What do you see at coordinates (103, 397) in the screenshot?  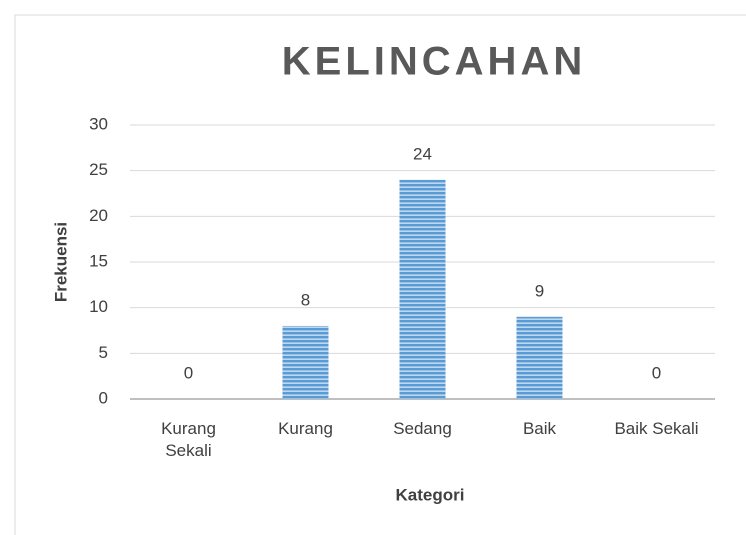 I see `y-tick-label: 0` at bounding box center [103, 397].